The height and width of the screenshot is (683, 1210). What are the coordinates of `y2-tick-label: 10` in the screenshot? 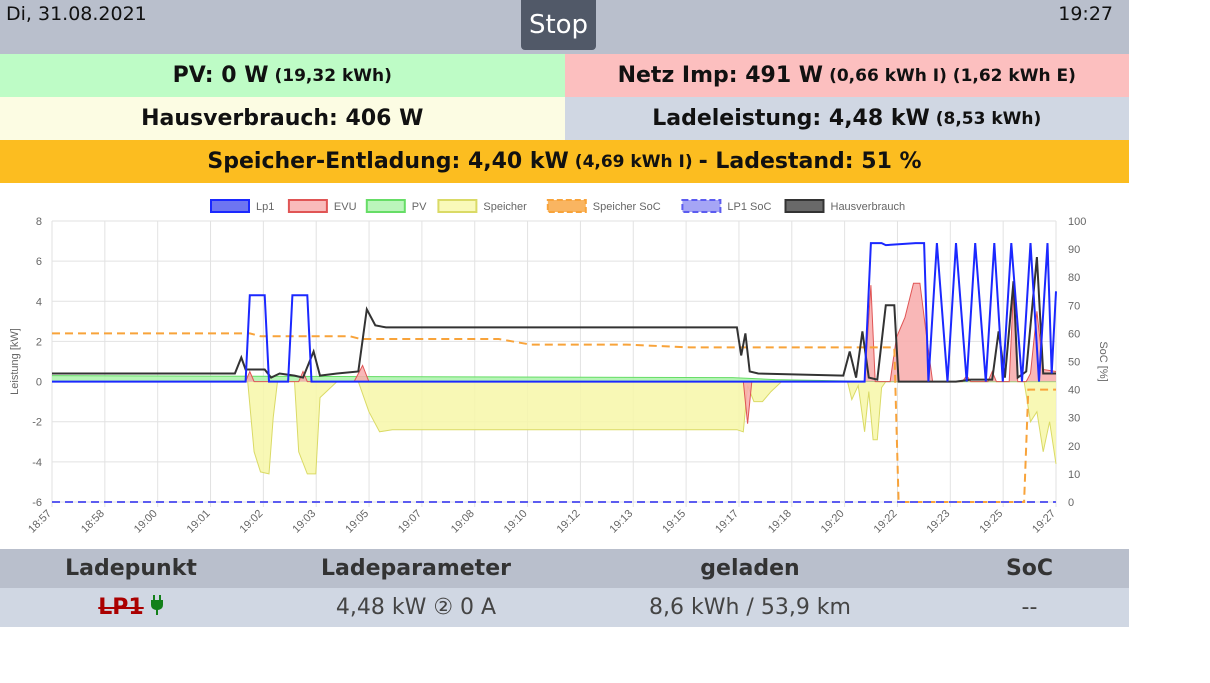 It's located at (1074, 475).